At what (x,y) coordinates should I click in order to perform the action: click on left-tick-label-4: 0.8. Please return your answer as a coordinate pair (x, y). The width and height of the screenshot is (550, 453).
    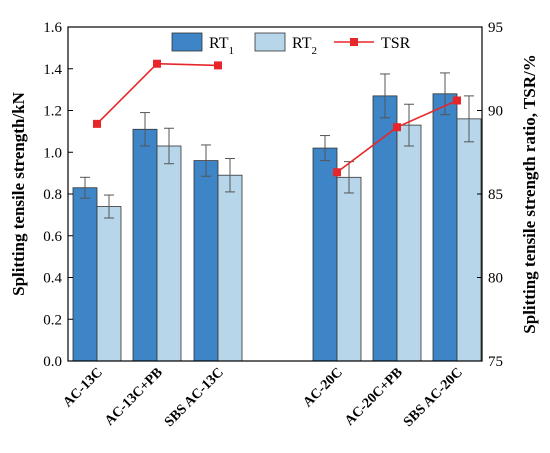
    Looking at the image, I should click on (52, 195).